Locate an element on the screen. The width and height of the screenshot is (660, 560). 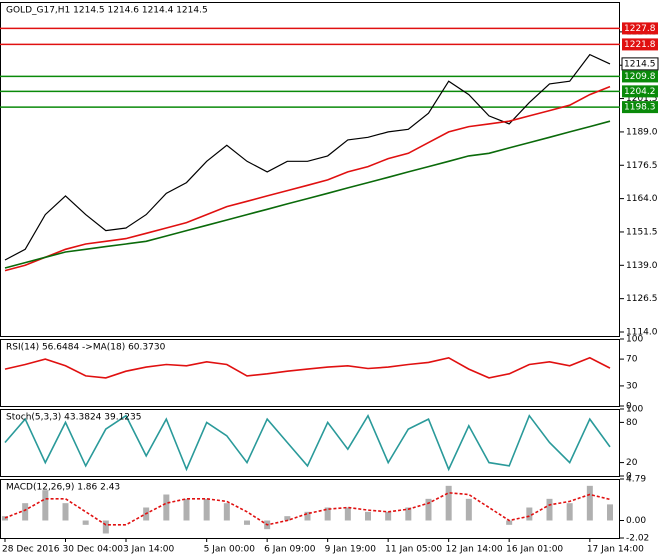
level-label: 1221.8 is located at coordinates (640, 45).